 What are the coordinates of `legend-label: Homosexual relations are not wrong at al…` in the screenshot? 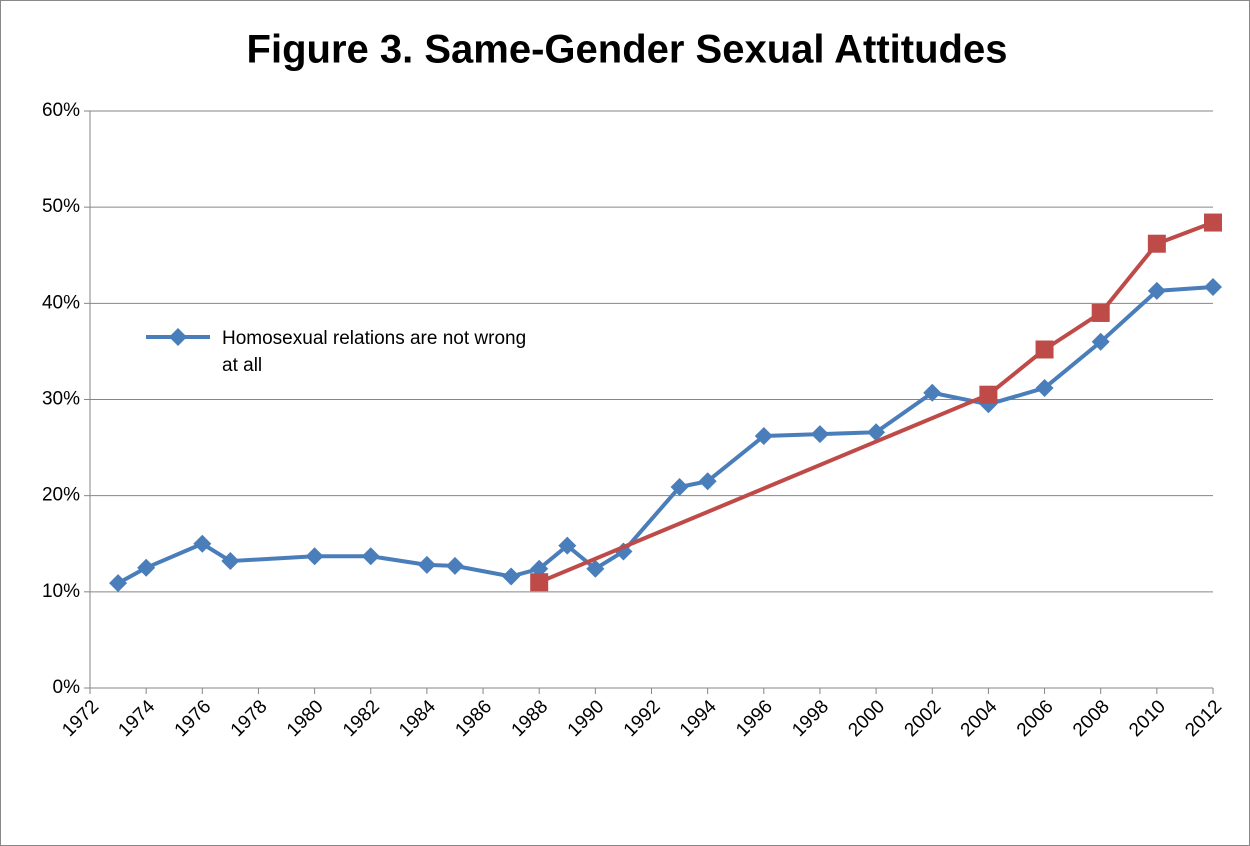 It's located at (374, 352).